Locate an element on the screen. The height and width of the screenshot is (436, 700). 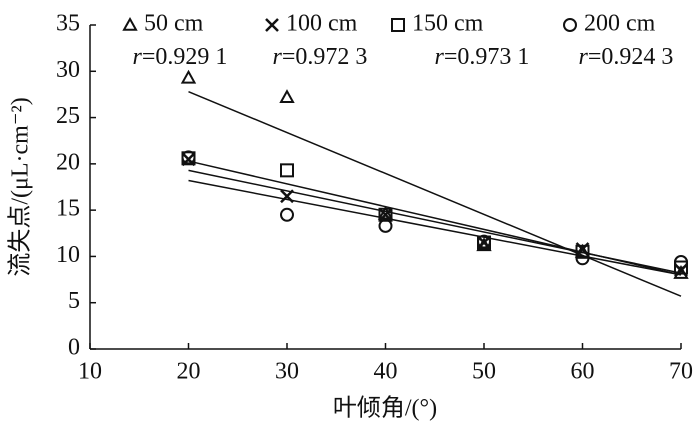
y-tick-label: 15 is located at coordinates (68, 209).